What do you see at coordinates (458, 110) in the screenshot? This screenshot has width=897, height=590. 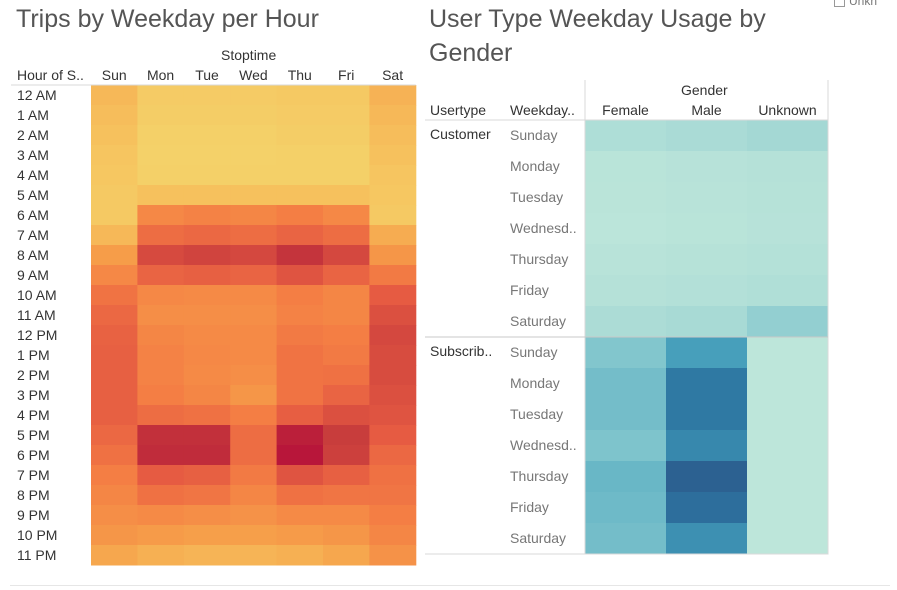 I see `row-header-usertype: Usertype` at bounding box center [458, 110].